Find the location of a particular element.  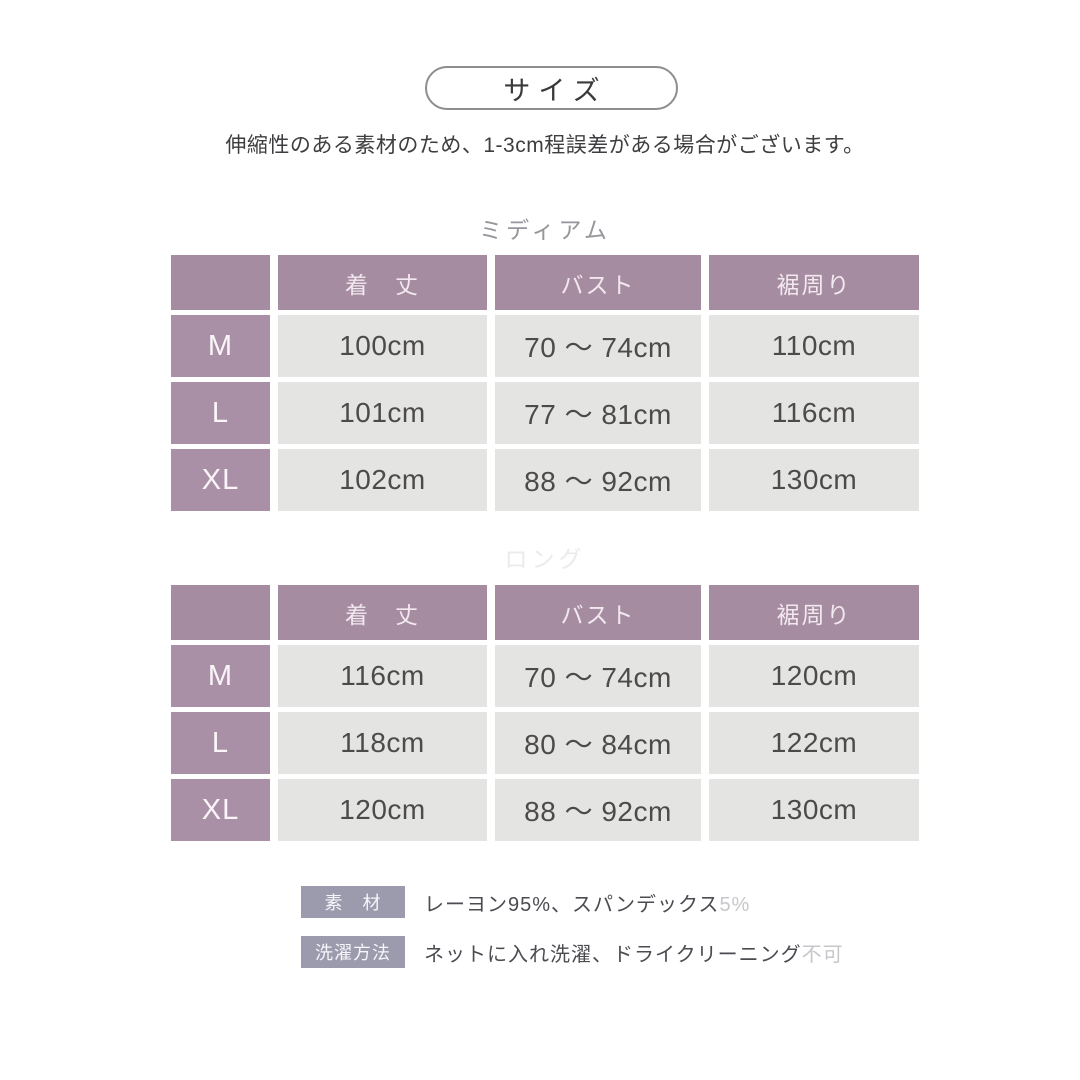

section-label-medium: ミディアム is located at coordinates (545, 230).